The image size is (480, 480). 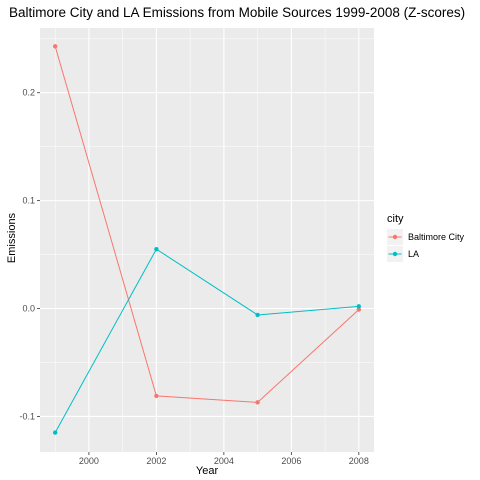 I want to click on legend-title: city, so click(x=395, y=219).